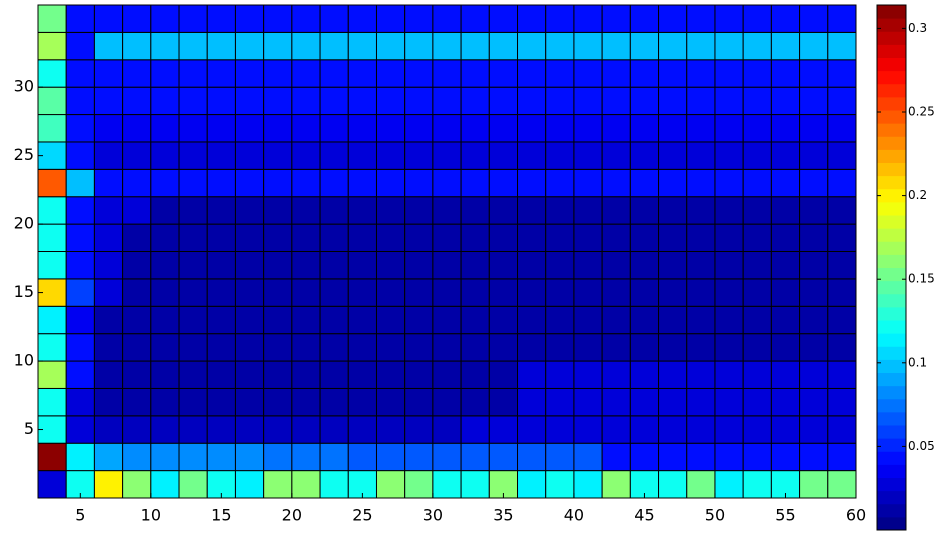  Describe the element at coordinates (917, 28) in the screenshot. I see `colorbar-tick-label: 0.3` at that location.